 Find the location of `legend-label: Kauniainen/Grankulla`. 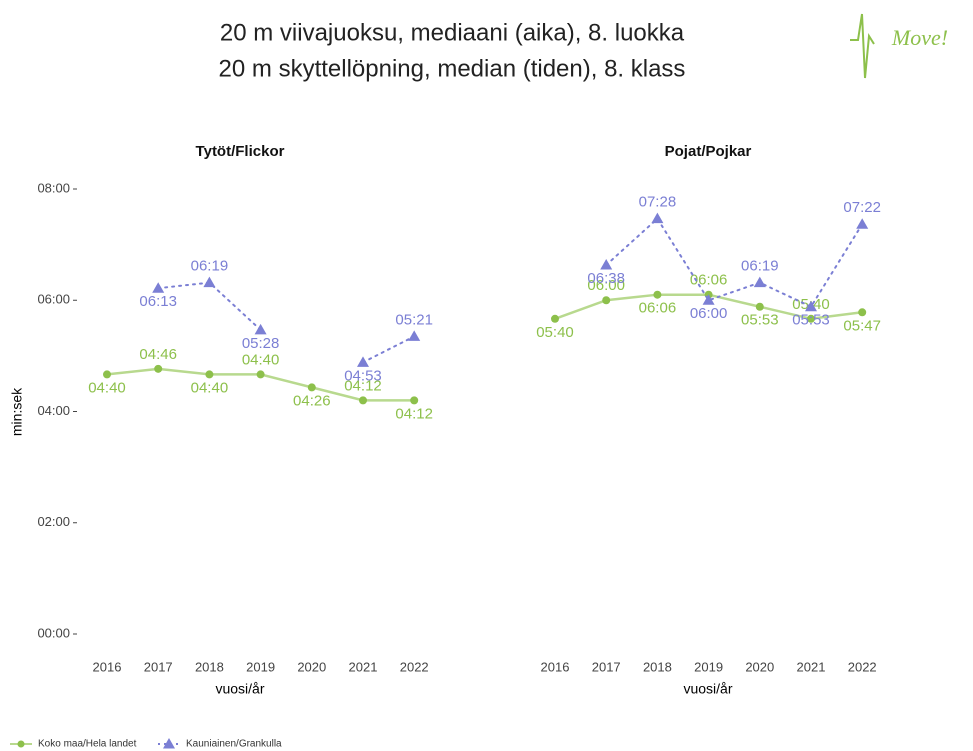

legend-label: Kauniainen/Grankulla is located at coordinates (234, 744).